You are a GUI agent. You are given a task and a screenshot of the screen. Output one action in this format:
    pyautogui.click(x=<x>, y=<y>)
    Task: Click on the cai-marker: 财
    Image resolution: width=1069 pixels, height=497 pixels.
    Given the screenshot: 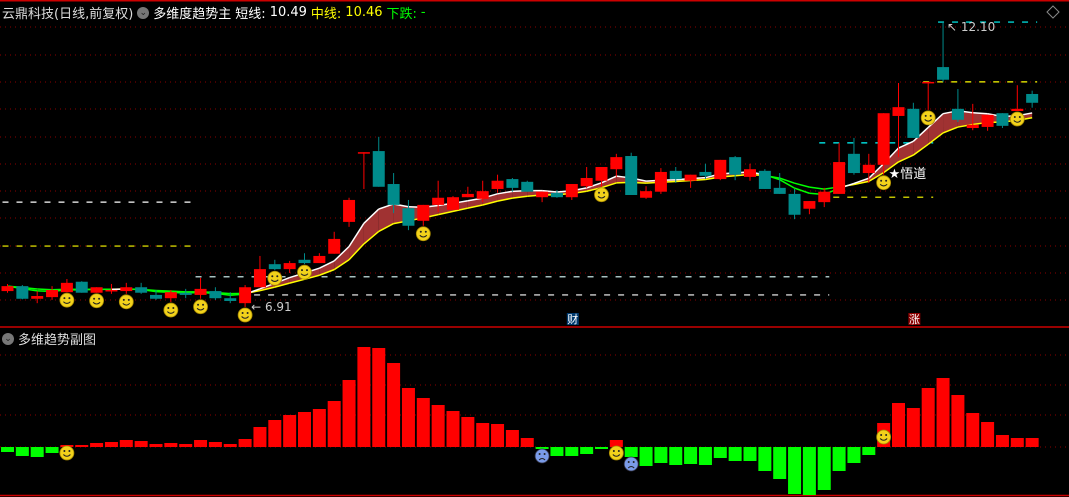 What is the action you would take?
    pyautogui.click(x=572, y=319)
    